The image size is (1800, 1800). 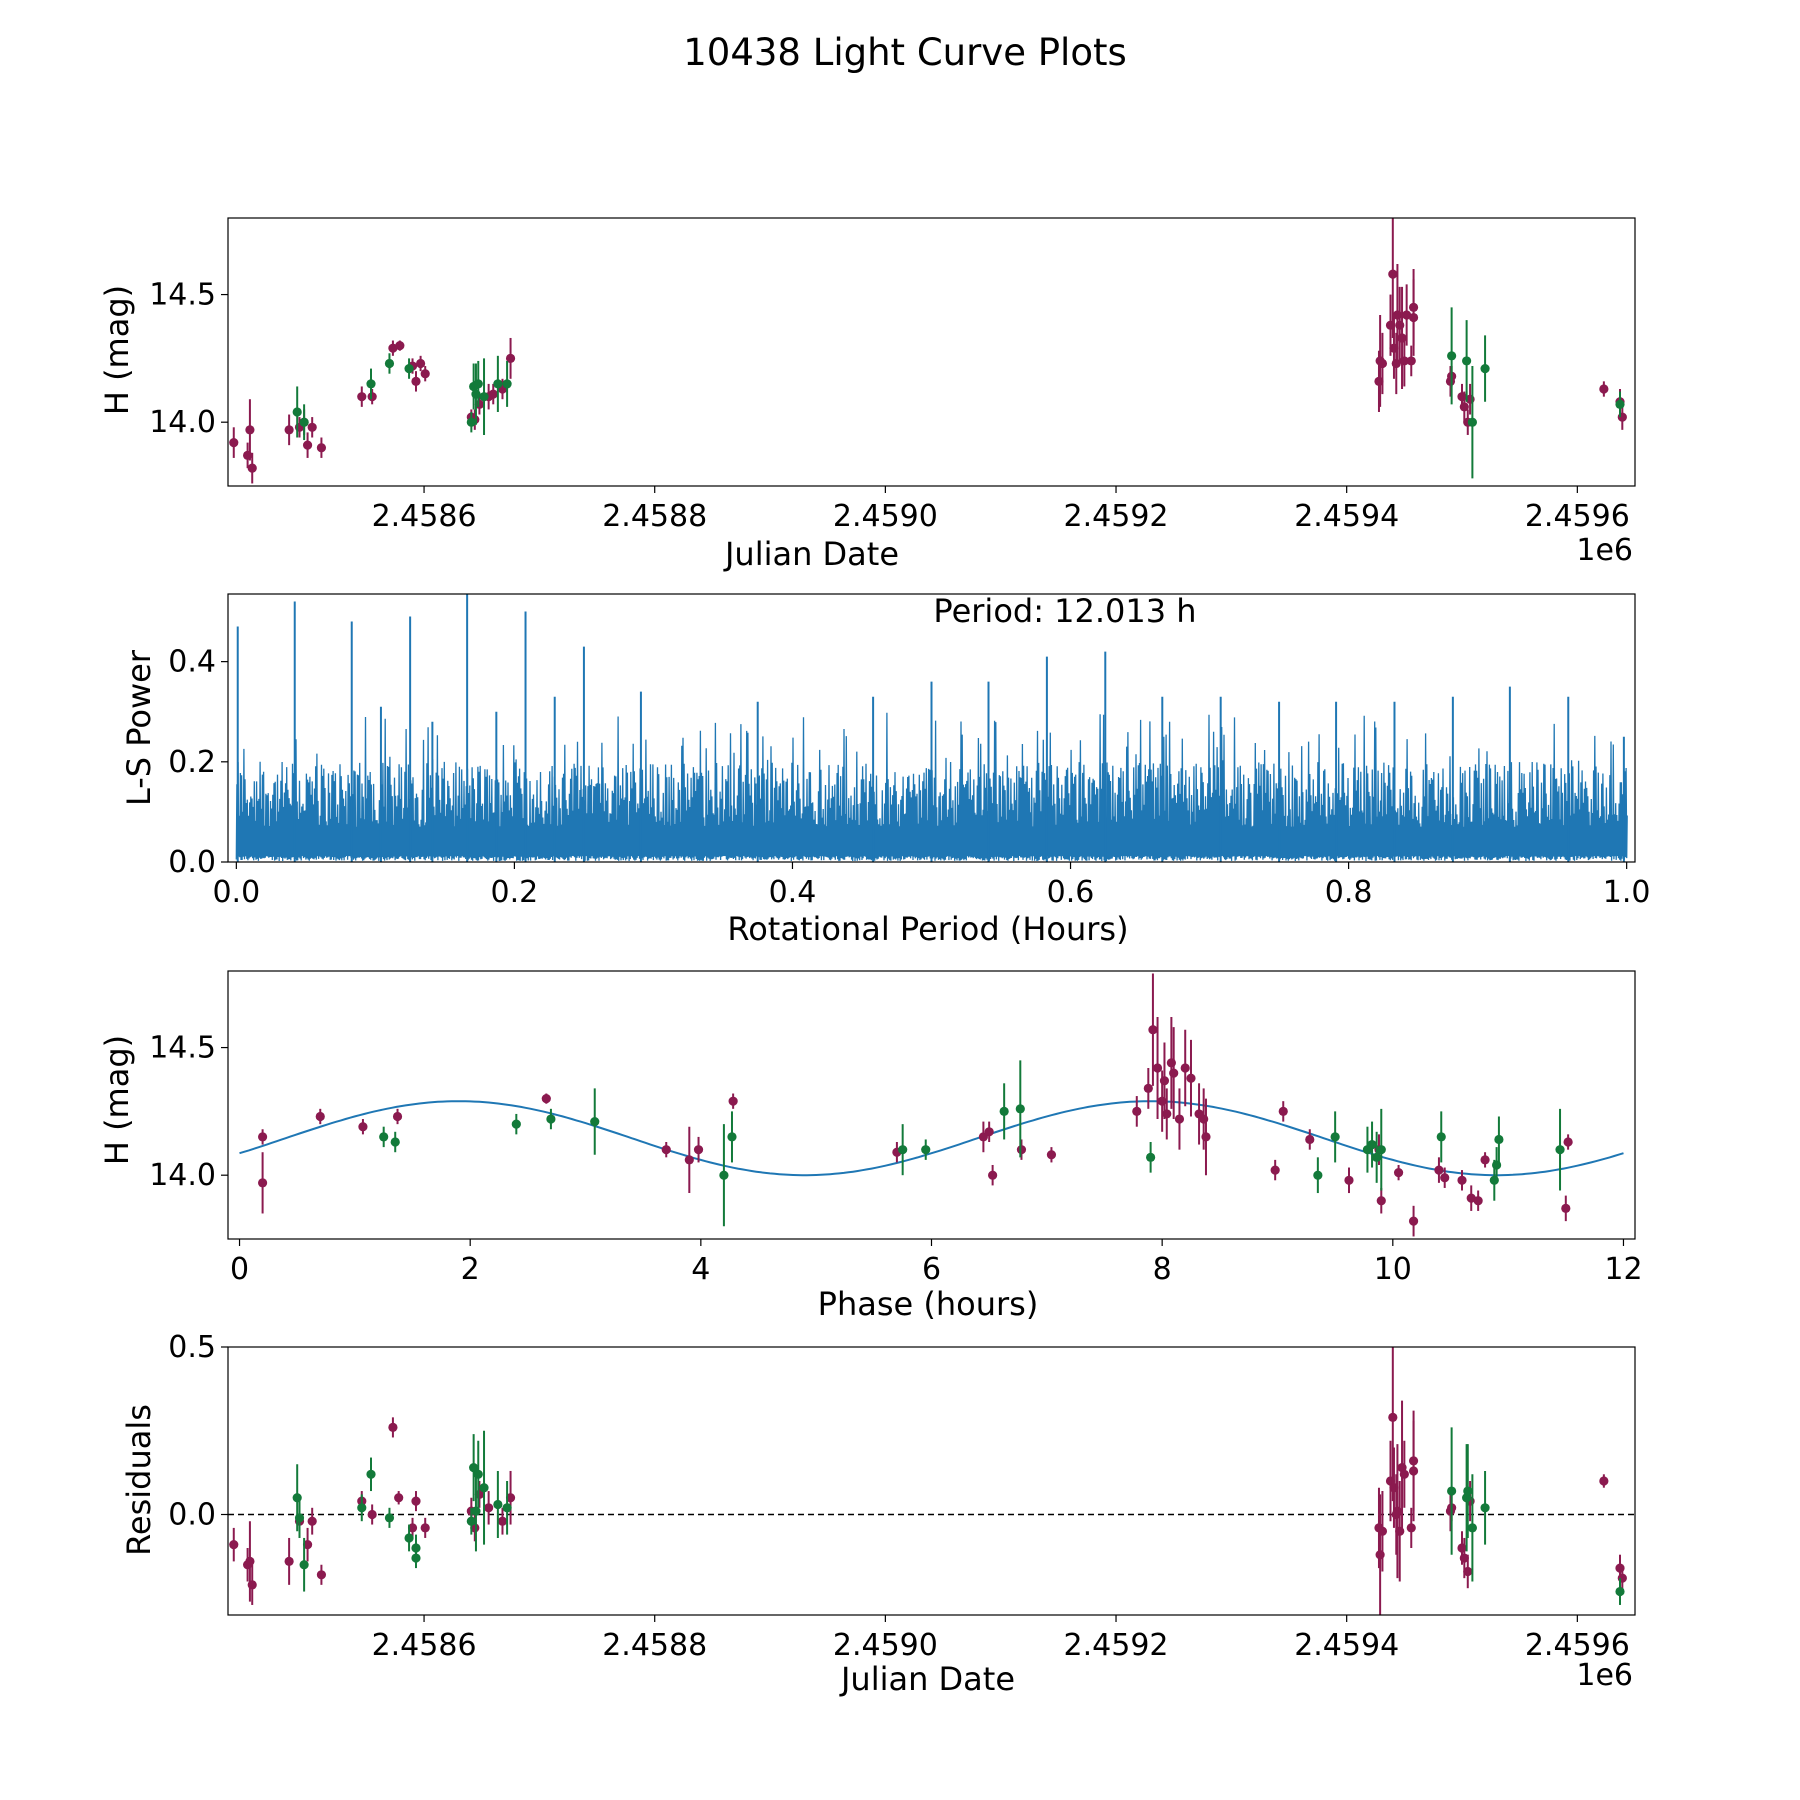 I want to click on residuals-xtick-label: 2.4590, so click(x=885, y=1645).